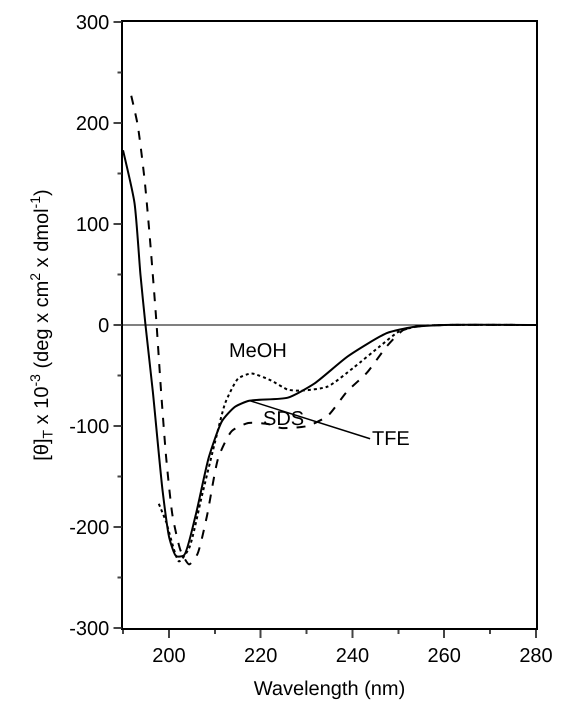 The image size is (565, 726). I want to click on annotation: MeOH, so click(258, 351).